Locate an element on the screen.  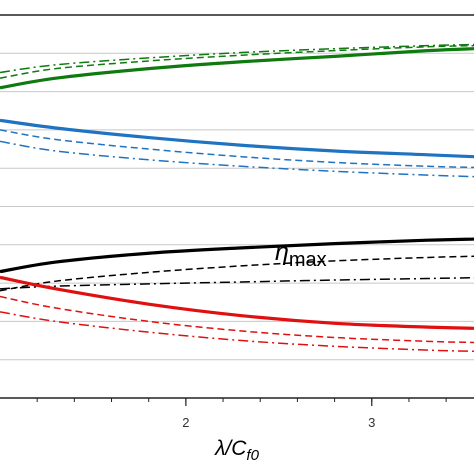
series-line-black-solid is located at coordinates (237, 255).